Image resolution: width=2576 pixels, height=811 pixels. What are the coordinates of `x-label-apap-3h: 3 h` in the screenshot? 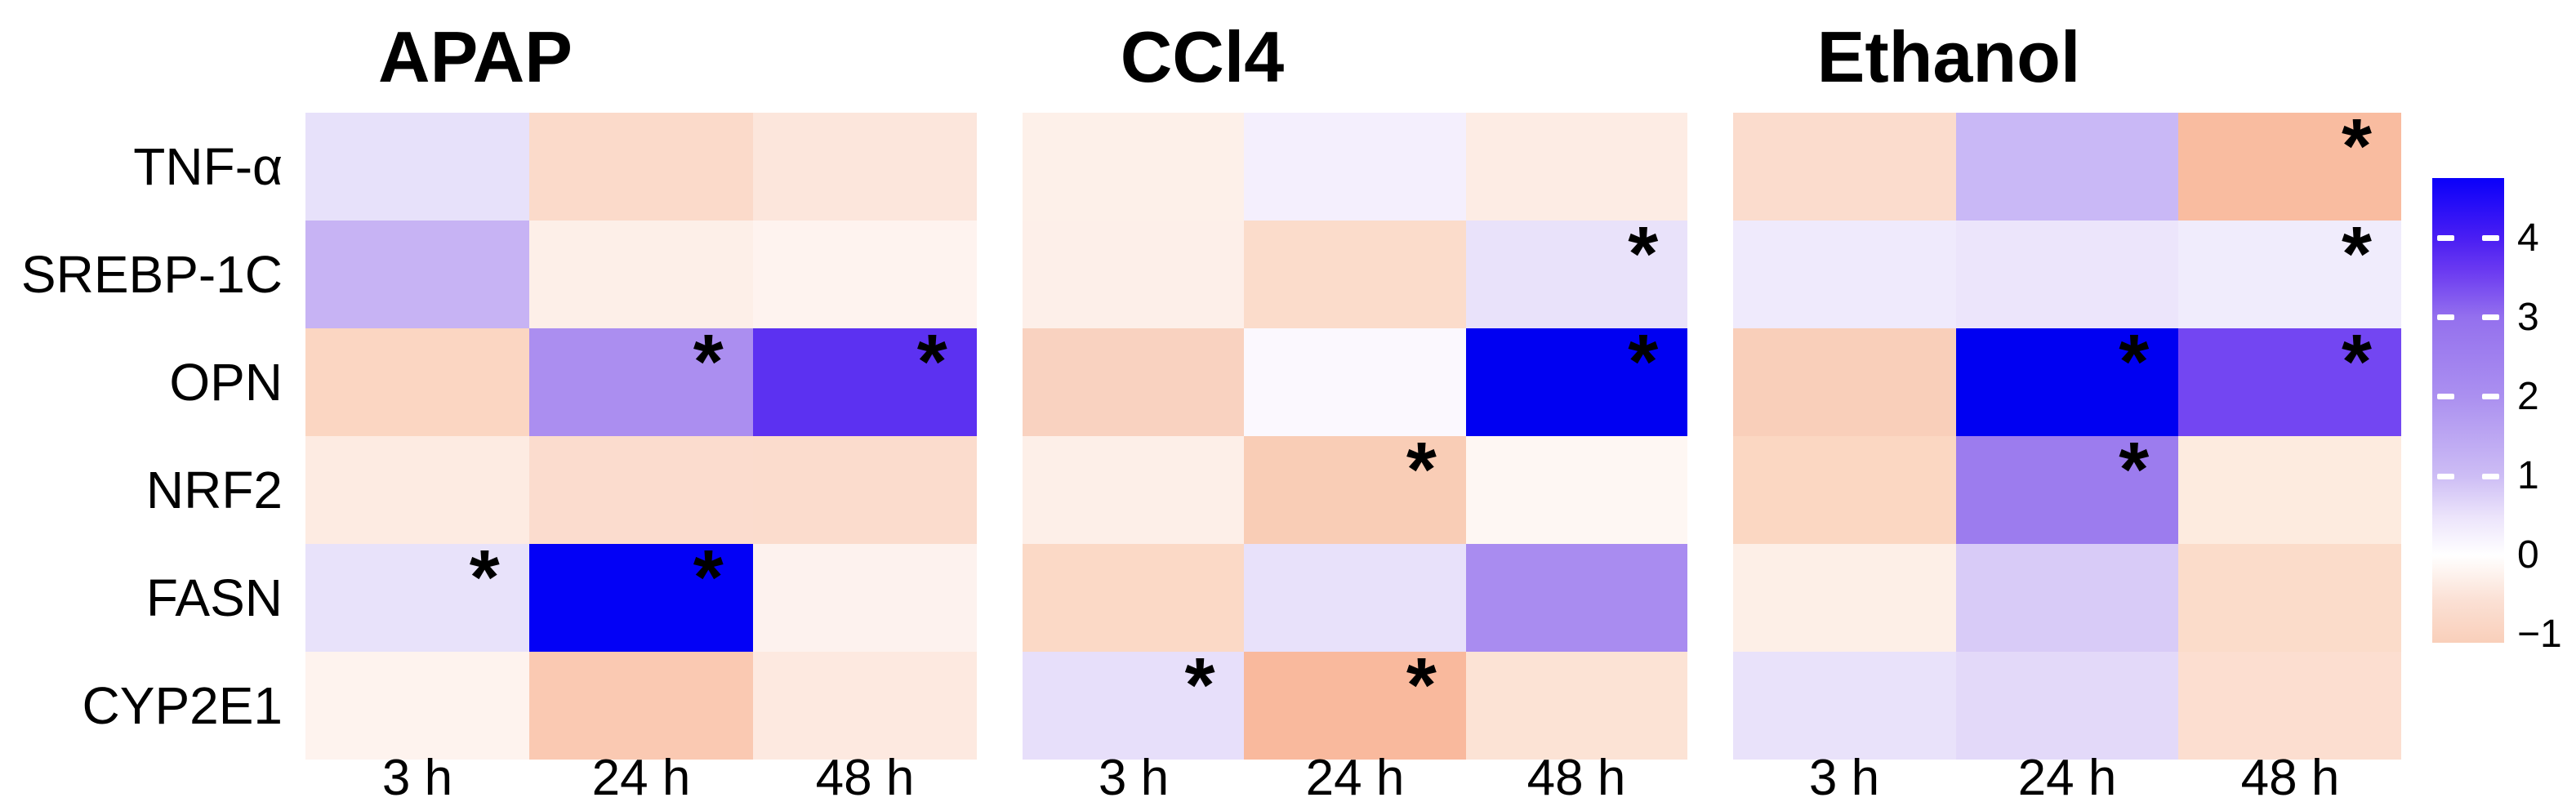 It's located at (417, 778).